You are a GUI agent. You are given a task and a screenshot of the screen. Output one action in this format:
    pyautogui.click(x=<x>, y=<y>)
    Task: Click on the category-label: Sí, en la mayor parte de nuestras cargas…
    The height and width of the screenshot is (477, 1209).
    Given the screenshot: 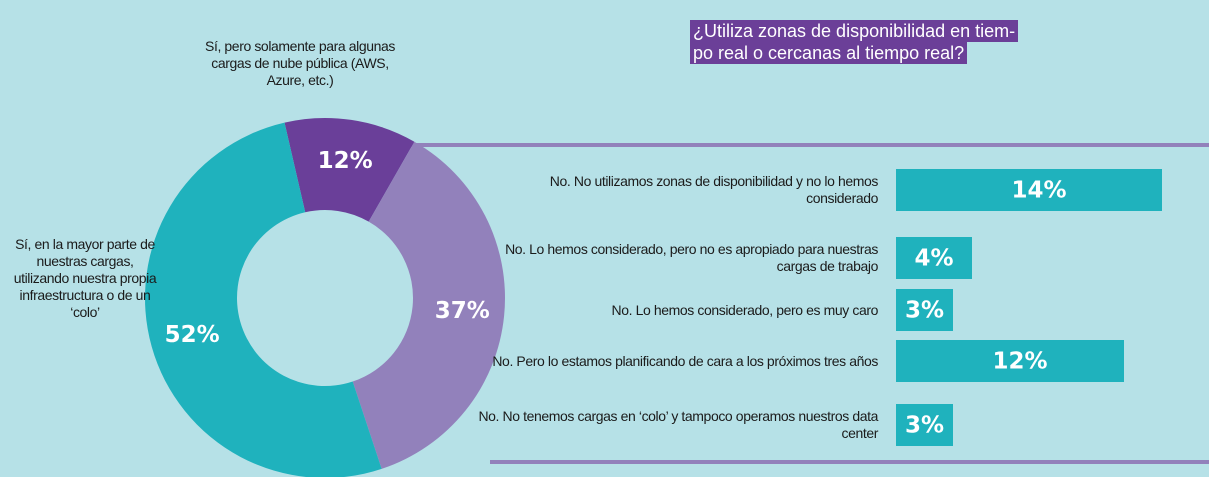 What is the action you would take?
    pyautogui.click(x=85, y=278)
    